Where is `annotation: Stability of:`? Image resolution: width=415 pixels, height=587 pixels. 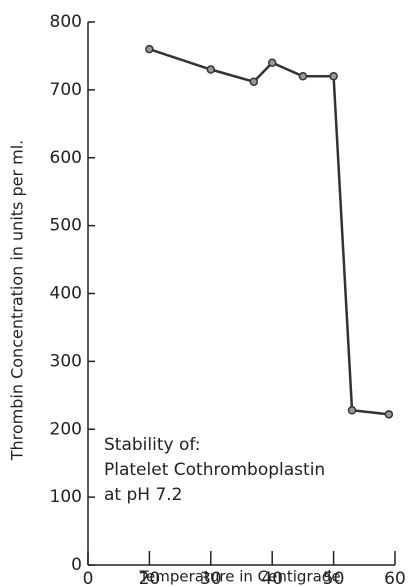 annotation: Stability of: is located at coordinates (152, 445).